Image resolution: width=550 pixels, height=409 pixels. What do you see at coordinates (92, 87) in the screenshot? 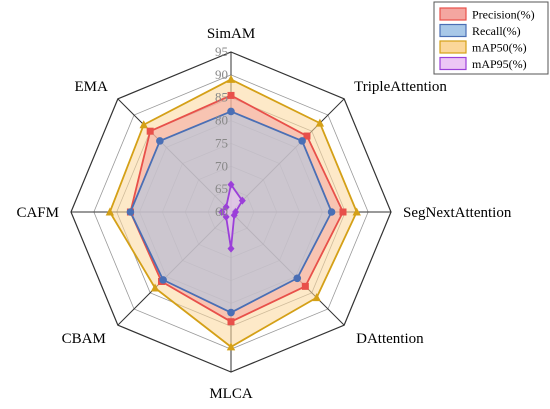
I see `category-label: EMA` at bounding box center [92, 87].